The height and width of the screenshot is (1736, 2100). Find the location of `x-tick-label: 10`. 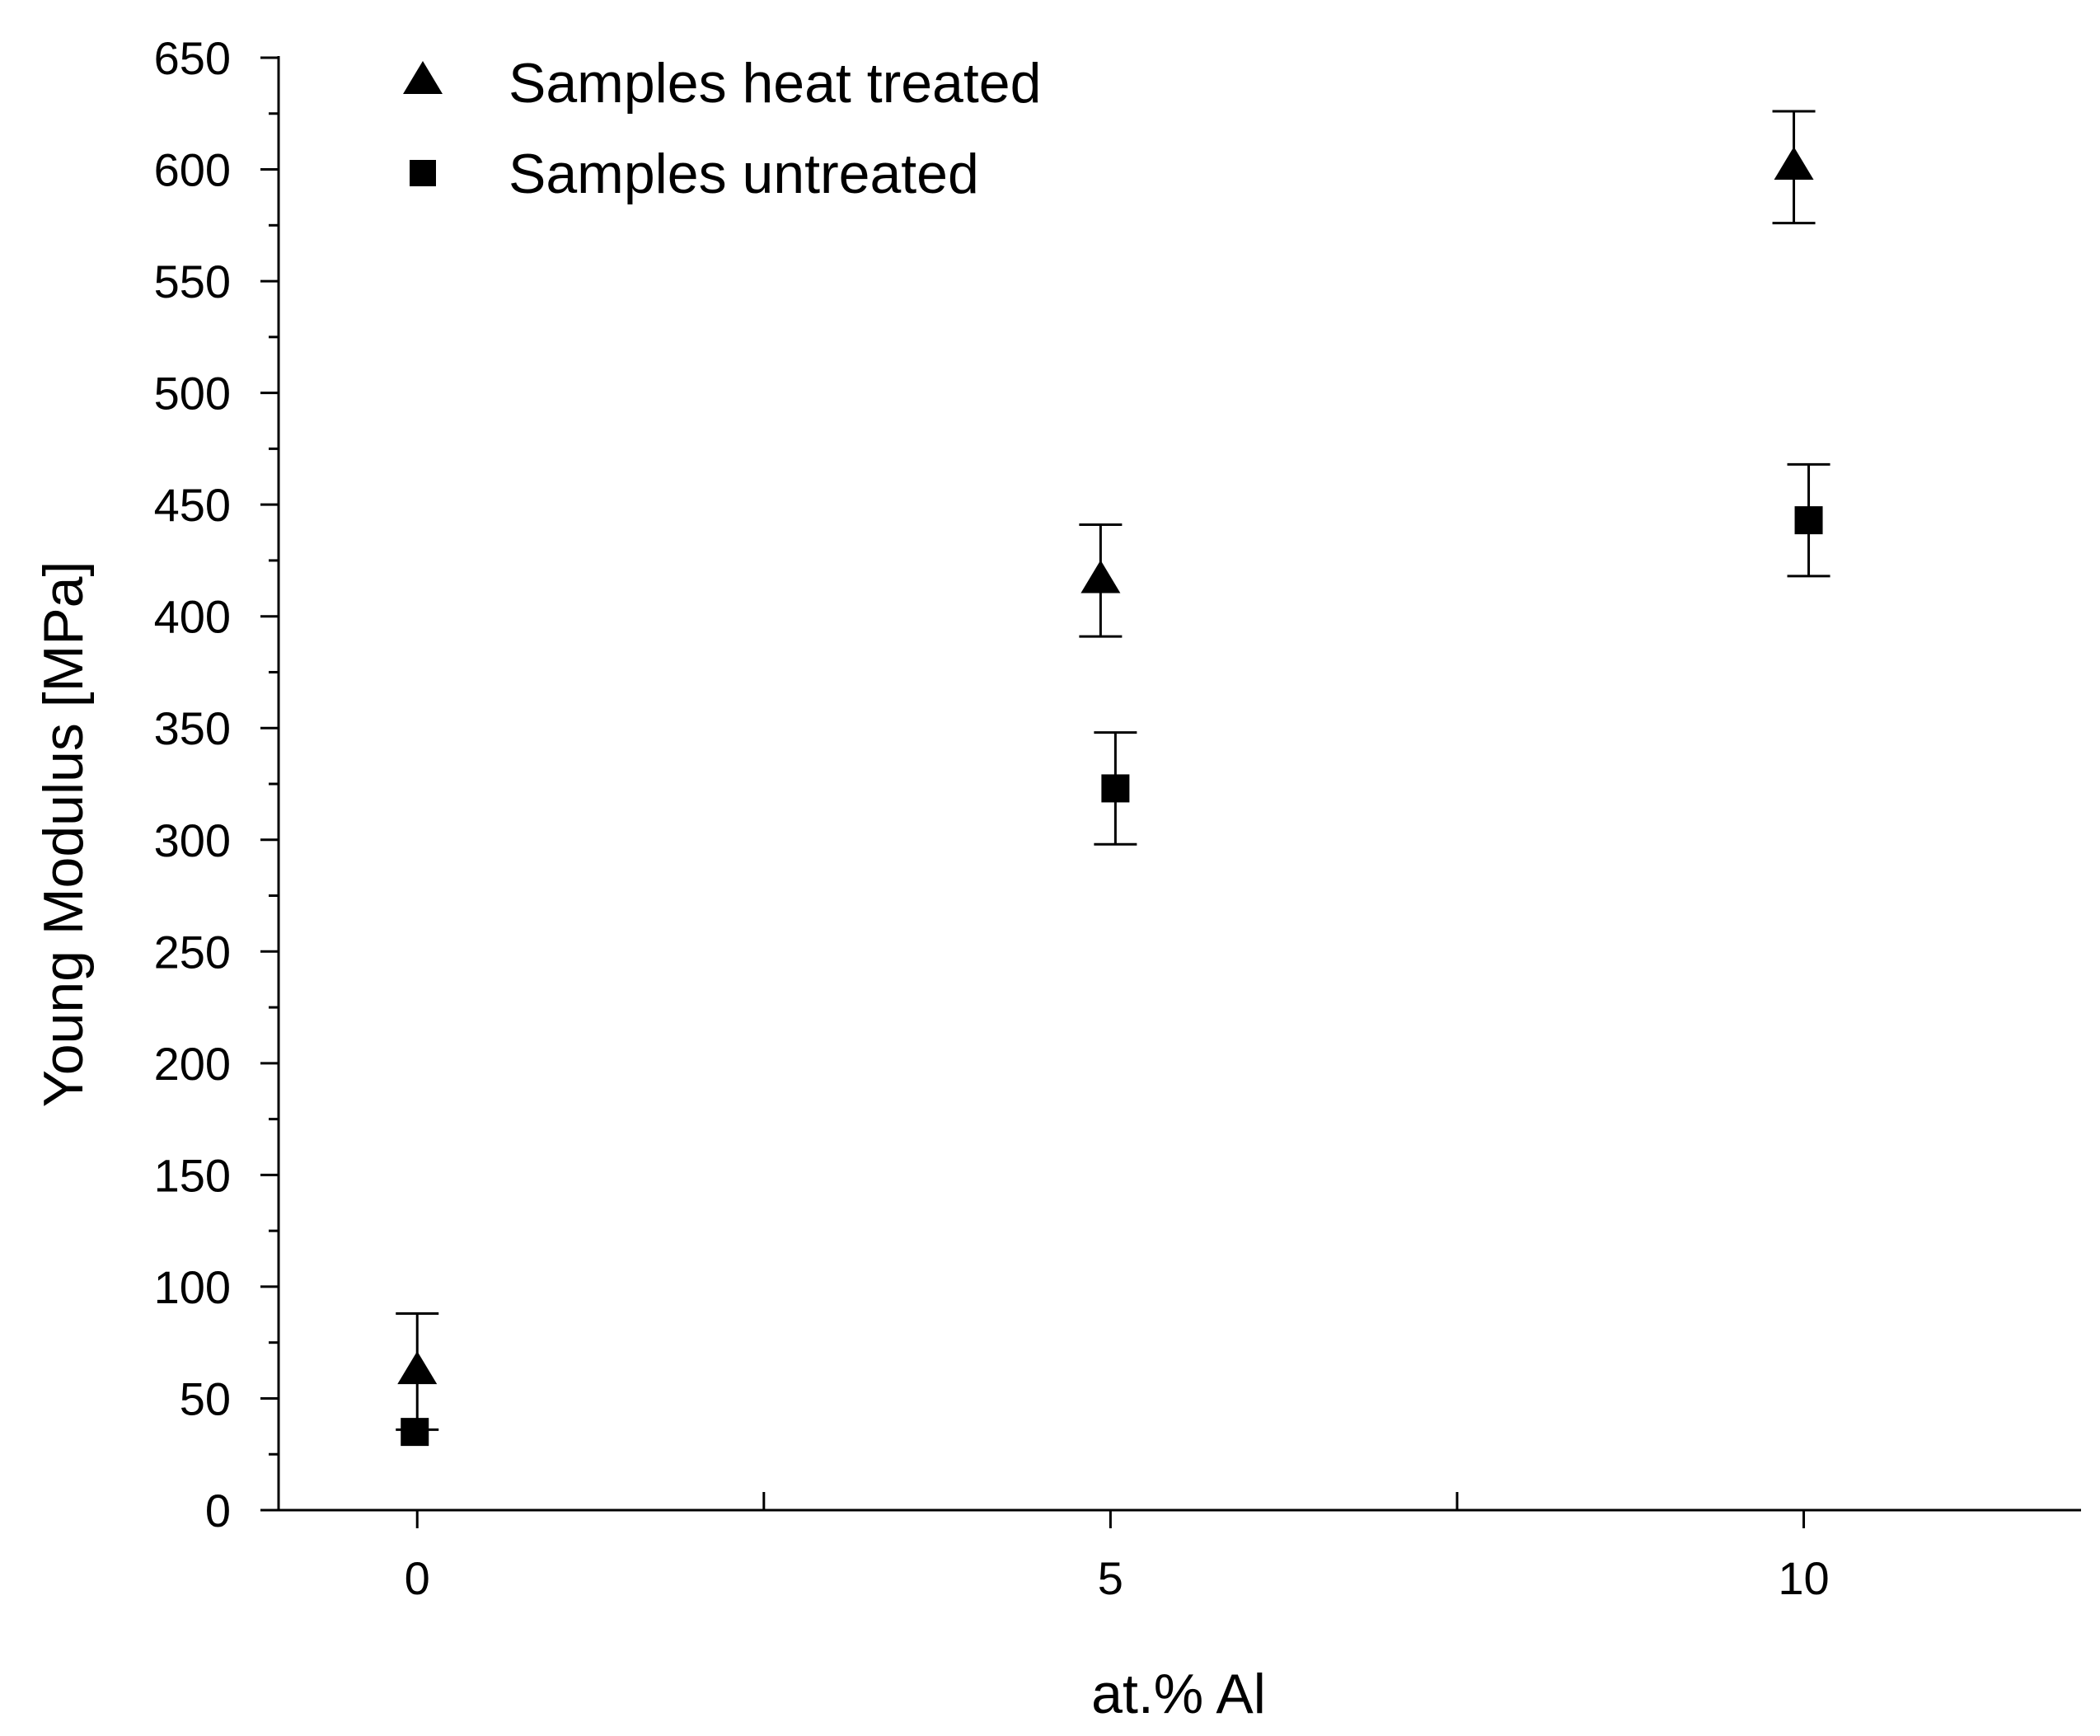

x-tick-label: 10 is located at coordinates (1803, 1578).